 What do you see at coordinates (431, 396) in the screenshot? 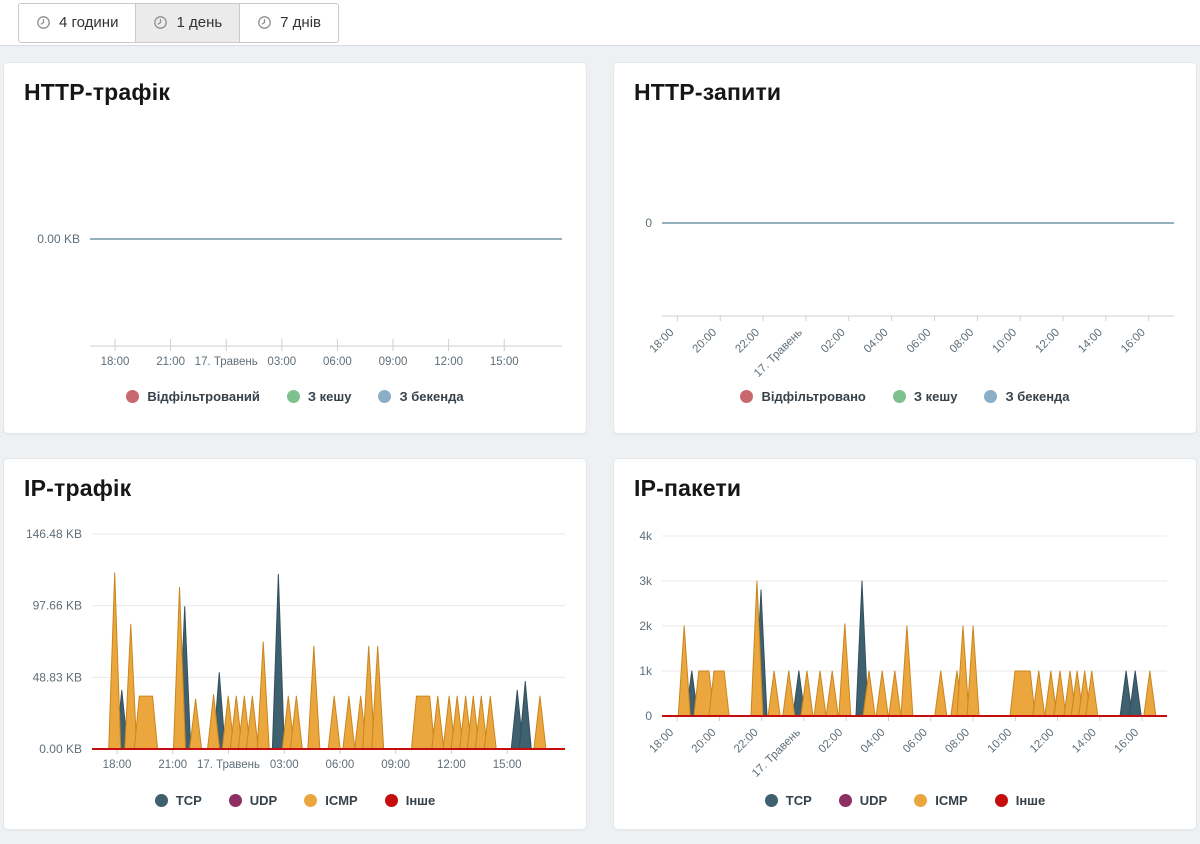
I see `legend-label: З бекенда` at bounding box center [431, 396].